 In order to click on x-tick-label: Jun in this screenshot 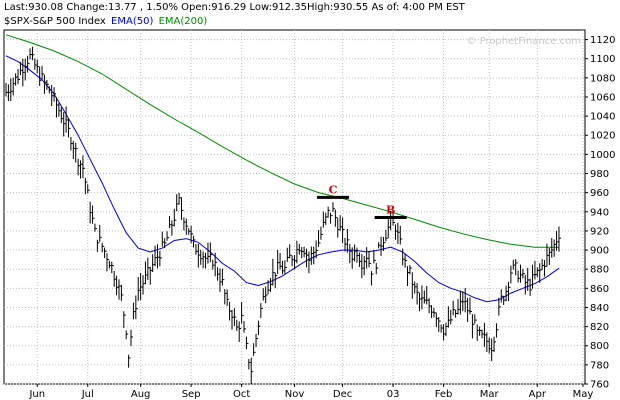, I will do `click(36, 394)`.